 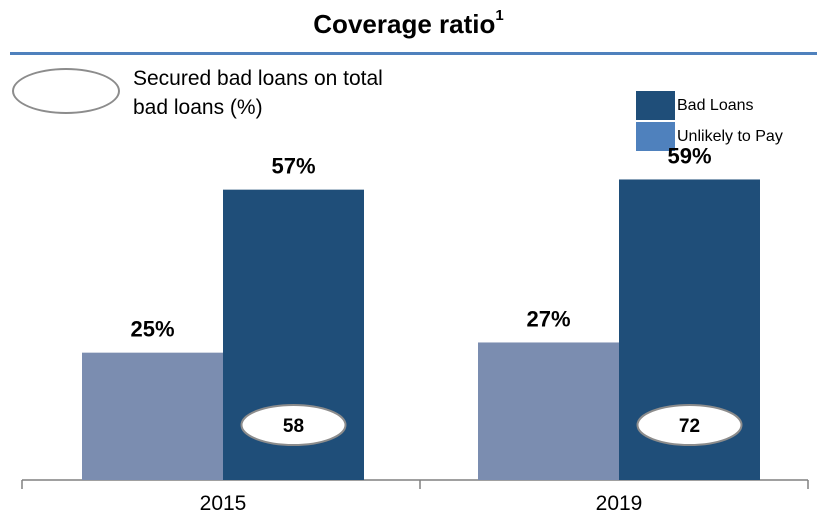 What do you see at coordinates (730, 136) in the screenshot?
I see `legend-label-unlikely-to-pay: Unlikely to Pay` at bounding box center [730, 136].